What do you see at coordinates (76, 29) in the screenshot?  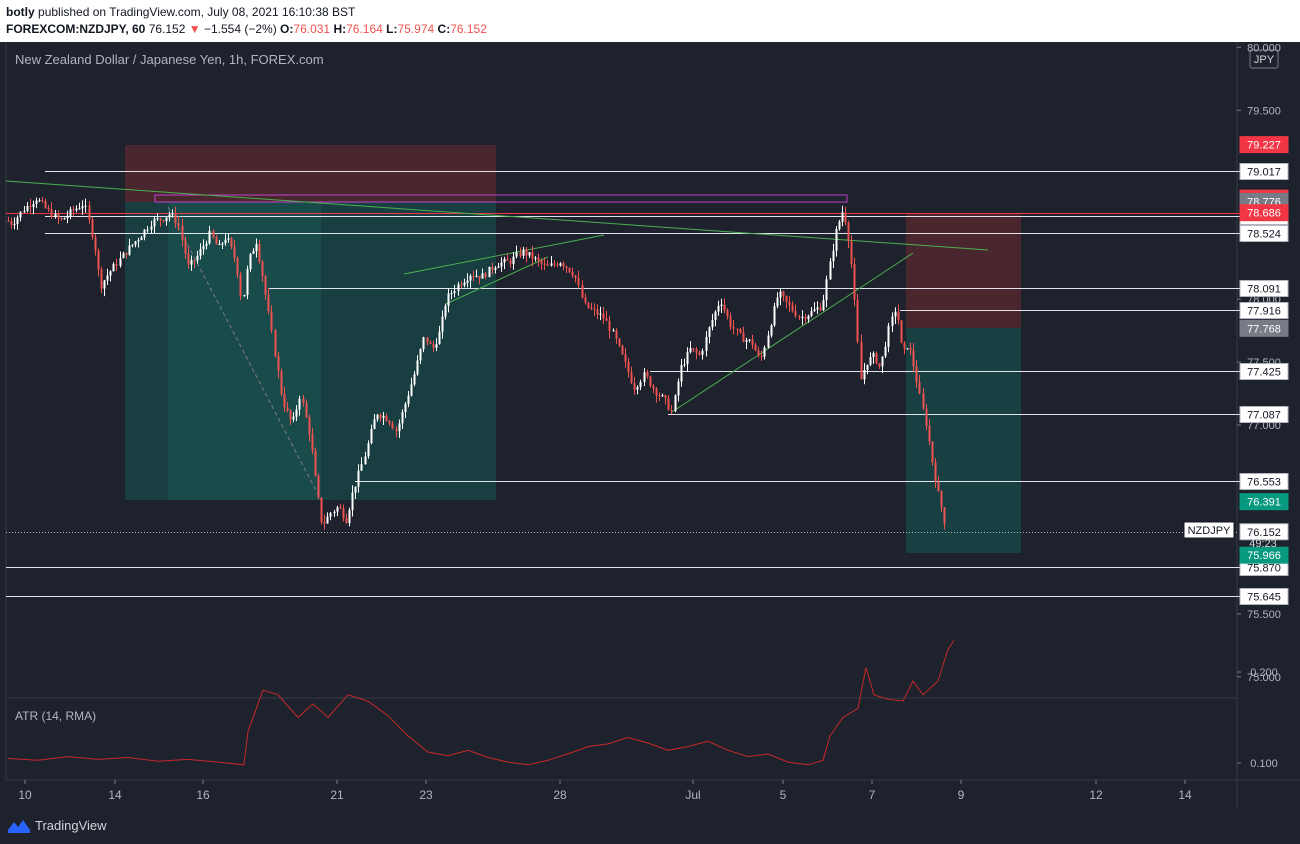 I see `symbol-label: FOREXCOM:NZDJPY, 60` at bounding box center [76, 29].